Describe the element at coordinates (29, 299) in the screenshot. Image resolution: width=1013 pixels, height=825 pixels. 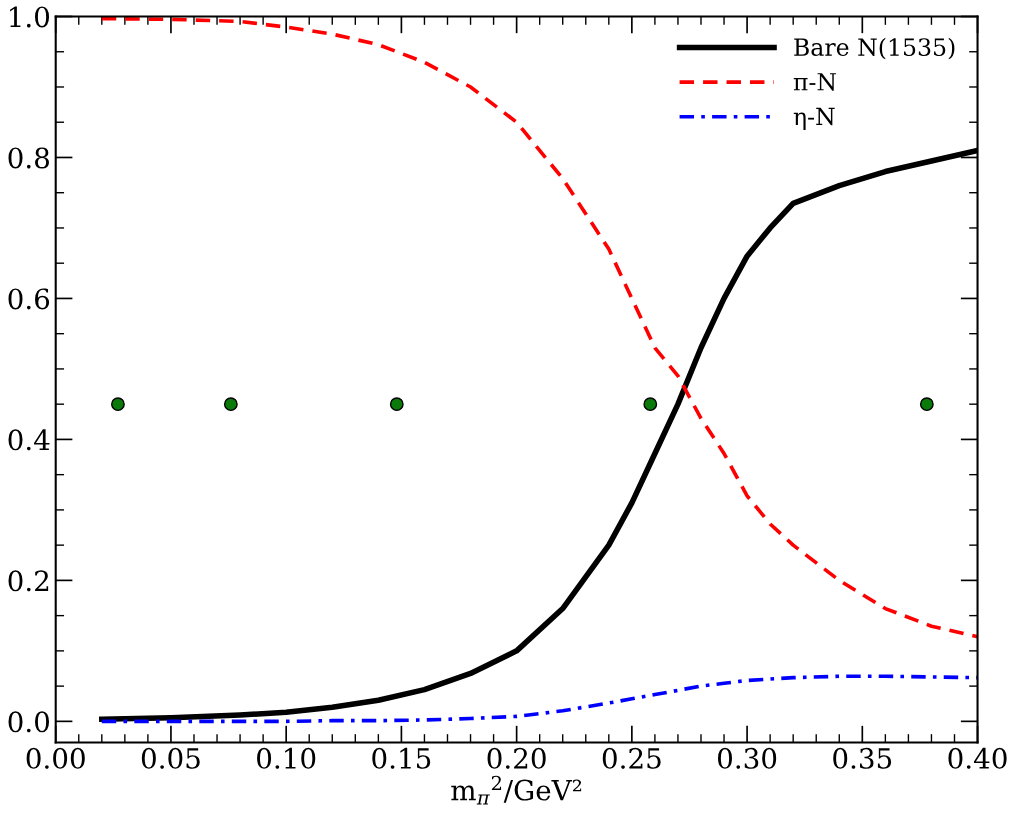
I see `y-tick-label: 0.6` at that location.